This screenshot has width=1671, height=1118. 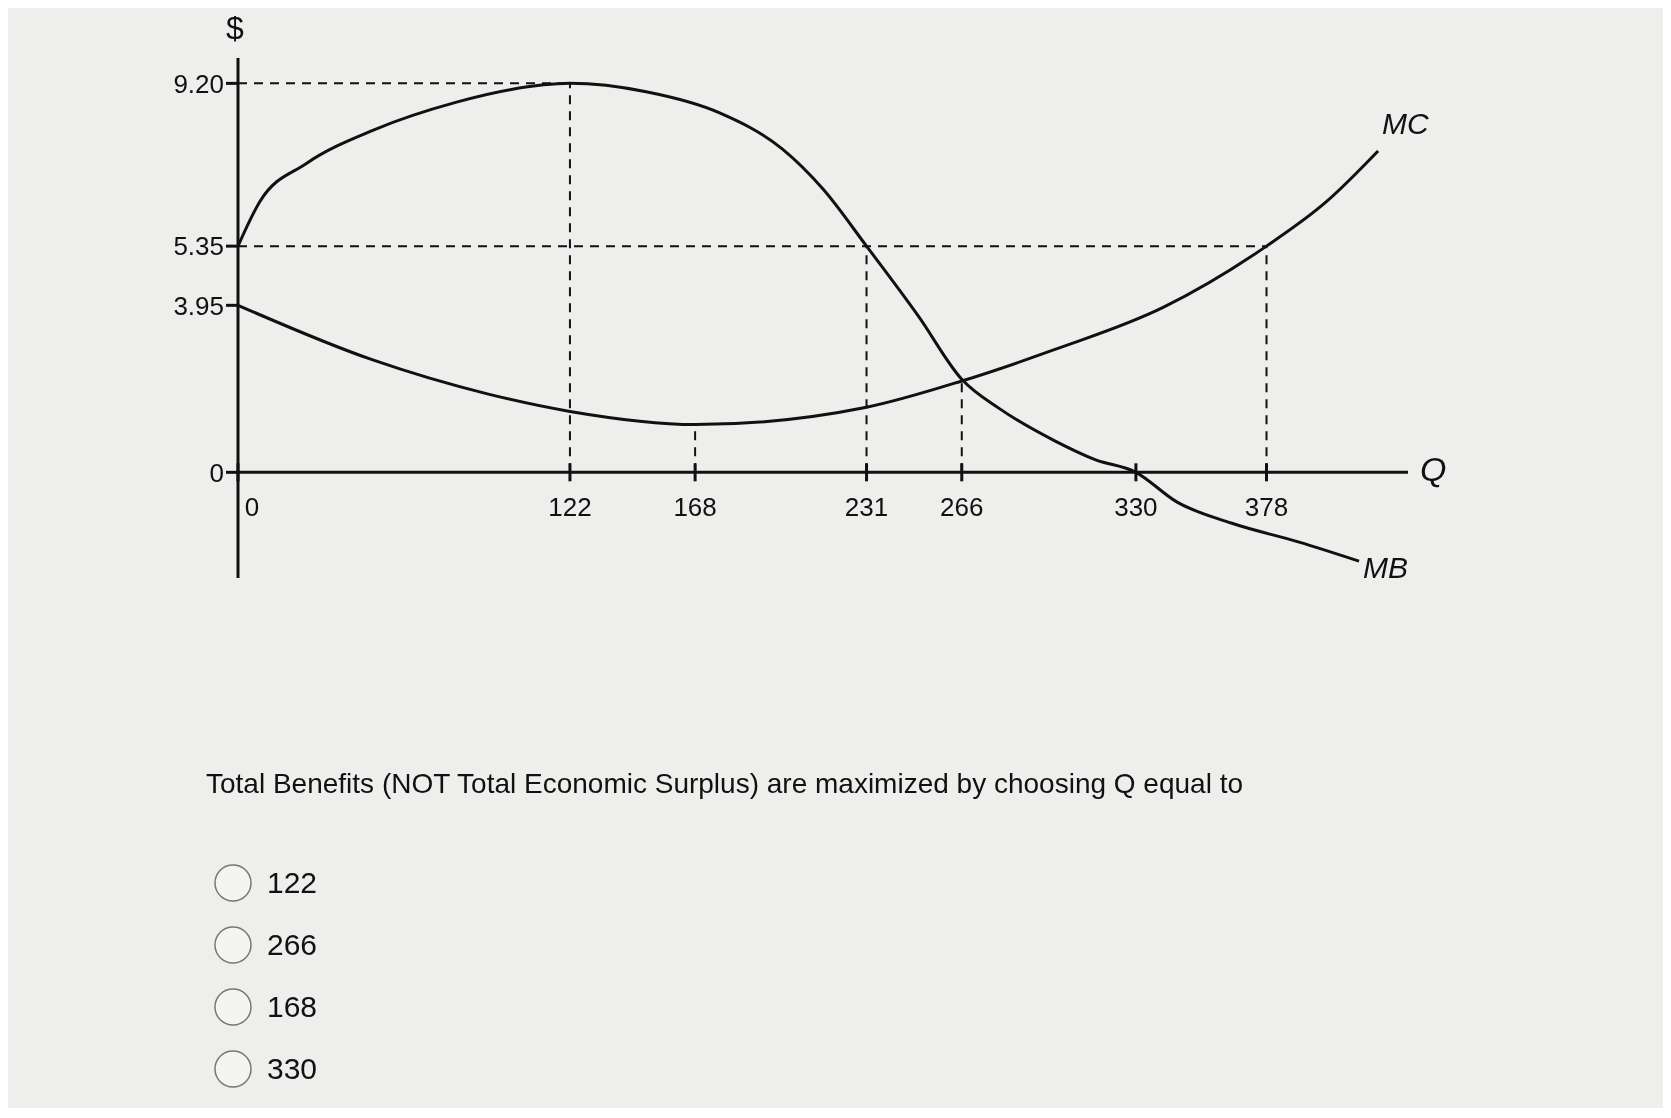 I want to click on x-tick-label: 168, so click(x=695, y=507).